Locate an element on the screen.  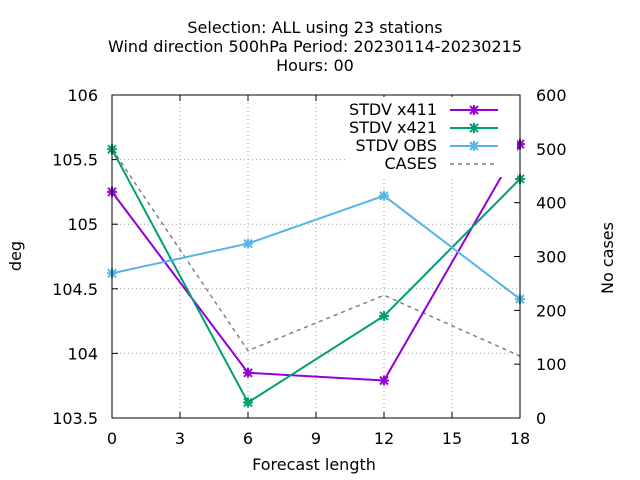
y2-tick-label: 100 is located at coordinates (551, 364).